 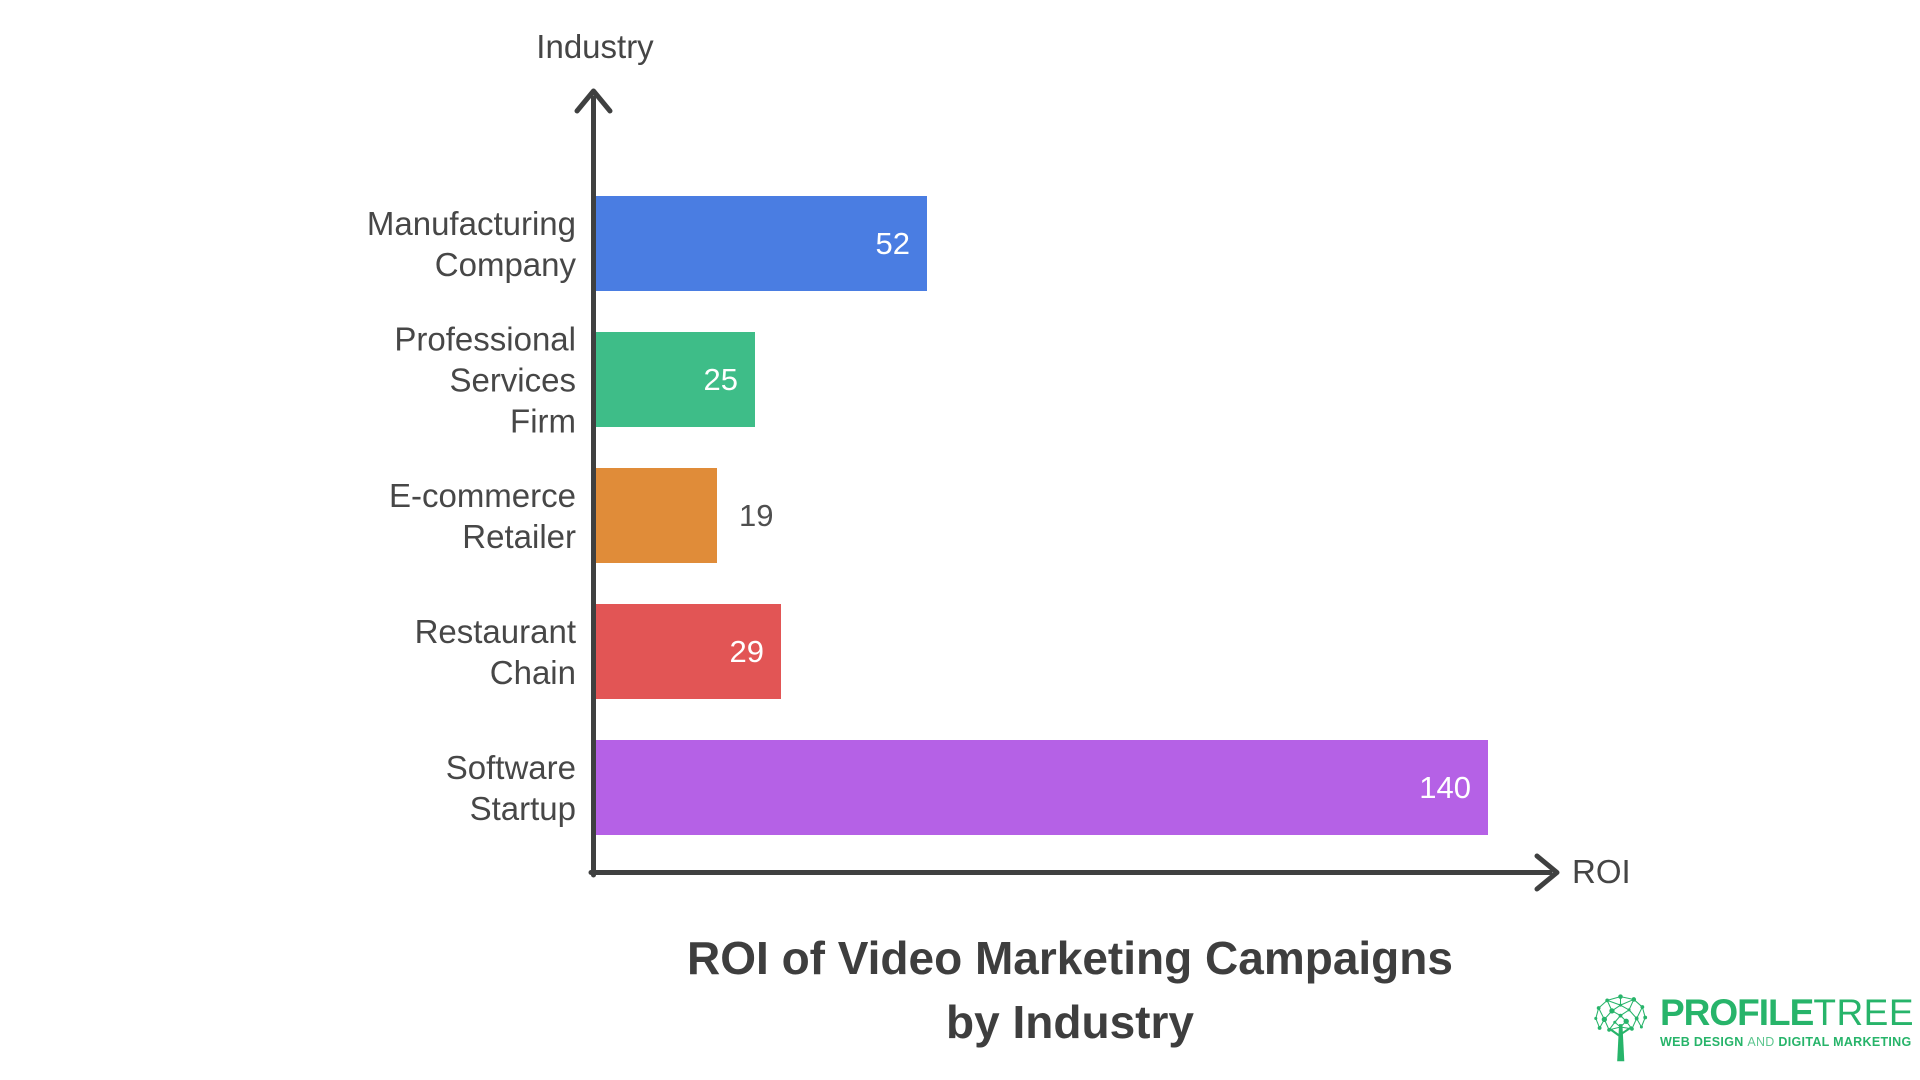 I want to click on chart-title-line-1: ROI of Video Marketing Campaigns, so click(x=1070, y=958).